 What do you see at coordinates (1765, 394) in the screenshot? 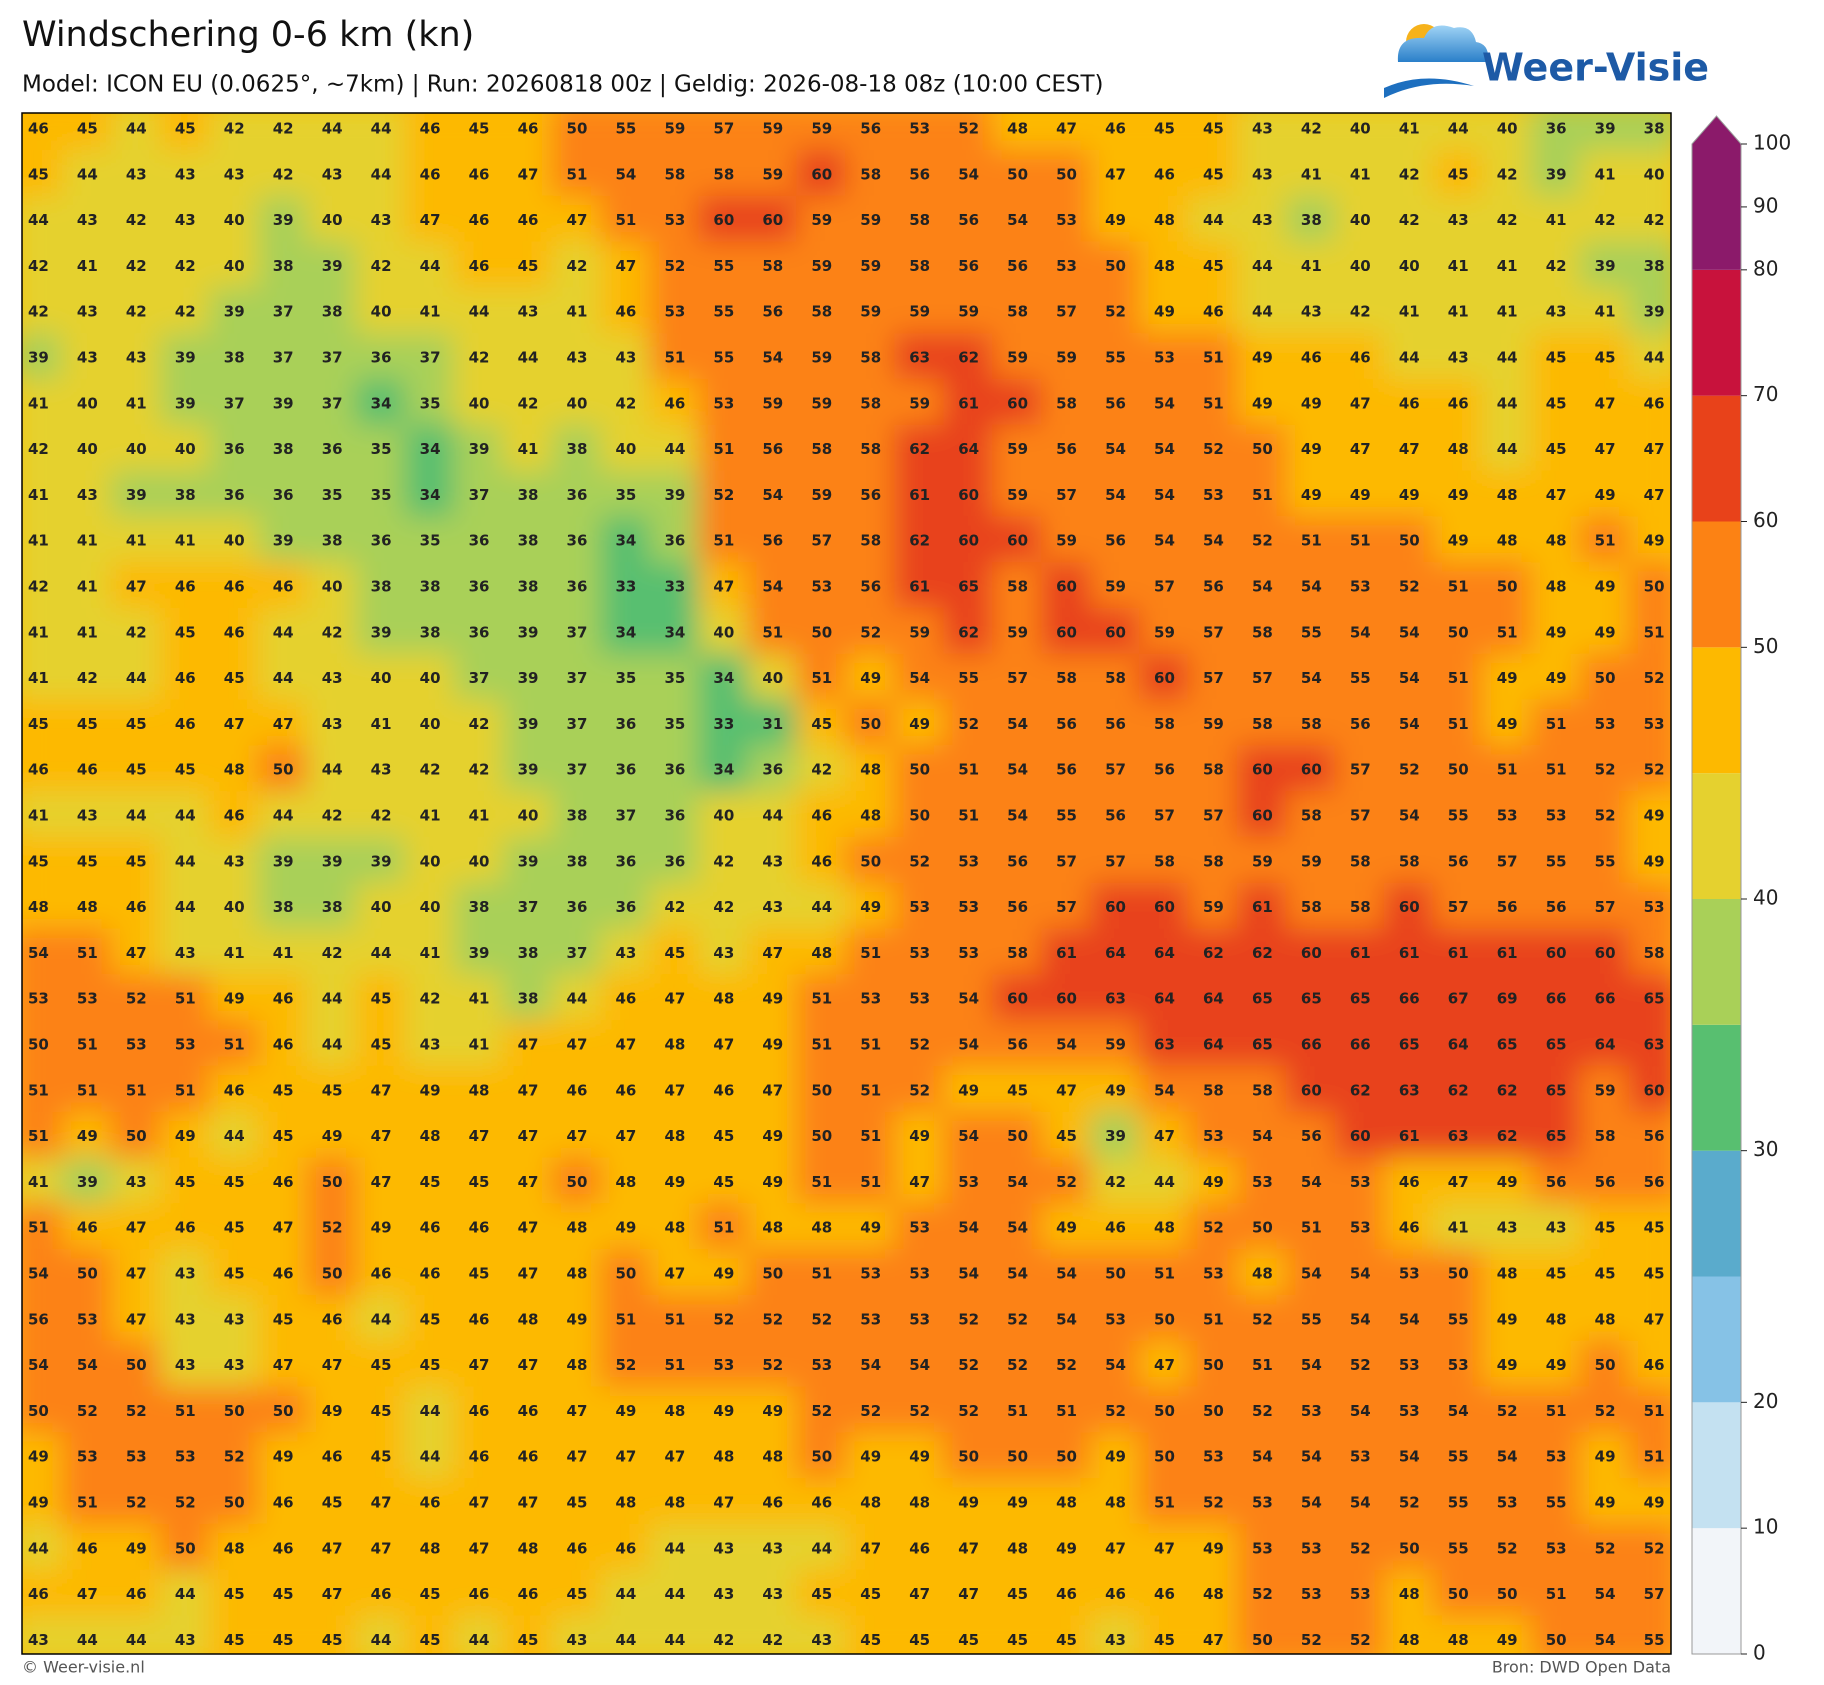
I see `colorbar-label: 70` at bounding box center [1765, 394].